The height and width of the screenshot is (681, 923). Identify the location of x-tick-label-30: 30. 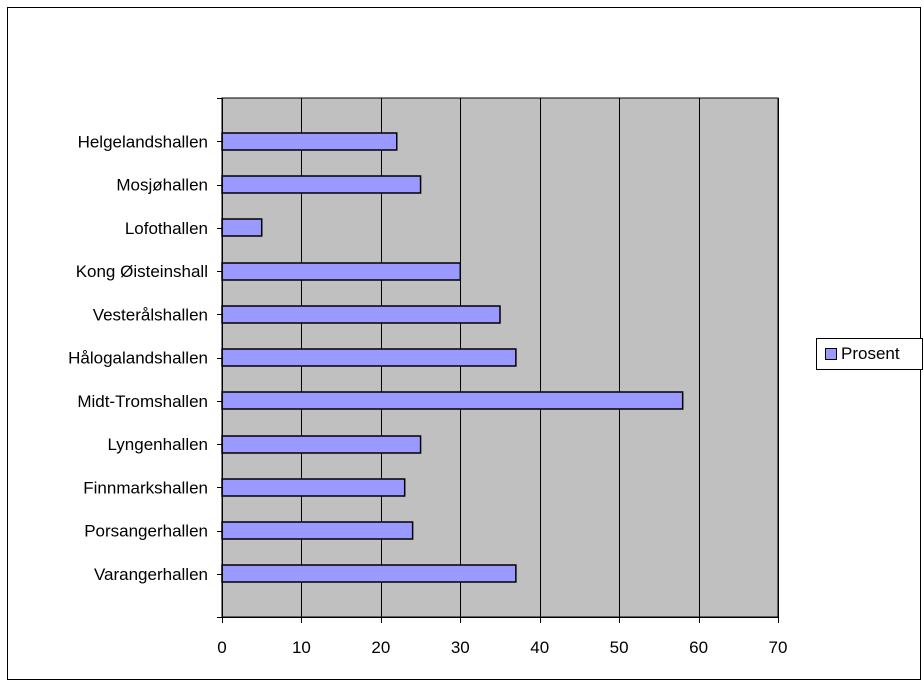
(460, 647).